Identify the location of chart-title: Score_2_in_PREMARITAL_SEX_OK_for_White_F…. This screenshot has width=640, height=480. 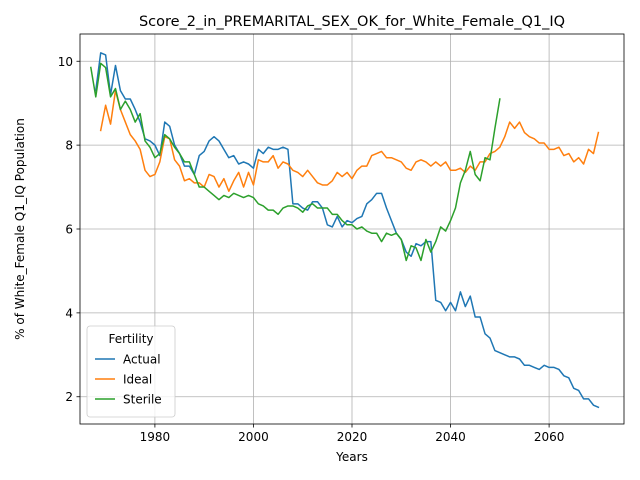
(352, 22).